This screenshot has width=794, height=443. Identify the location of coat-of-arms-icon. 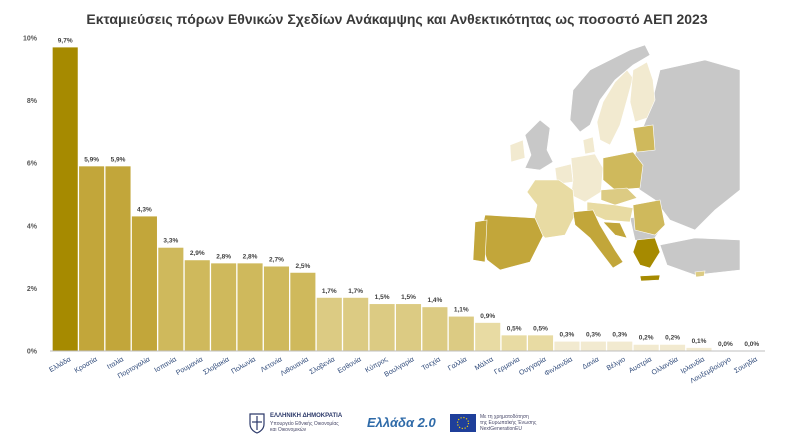
(257, 423).